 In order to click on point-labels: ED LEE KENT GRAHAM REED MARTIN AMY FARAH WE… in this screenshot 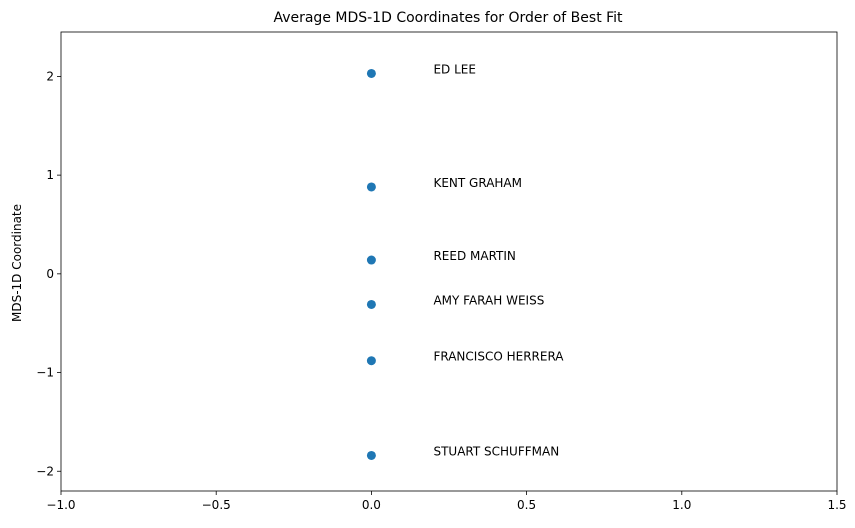, I will do `click(498, 260)`.